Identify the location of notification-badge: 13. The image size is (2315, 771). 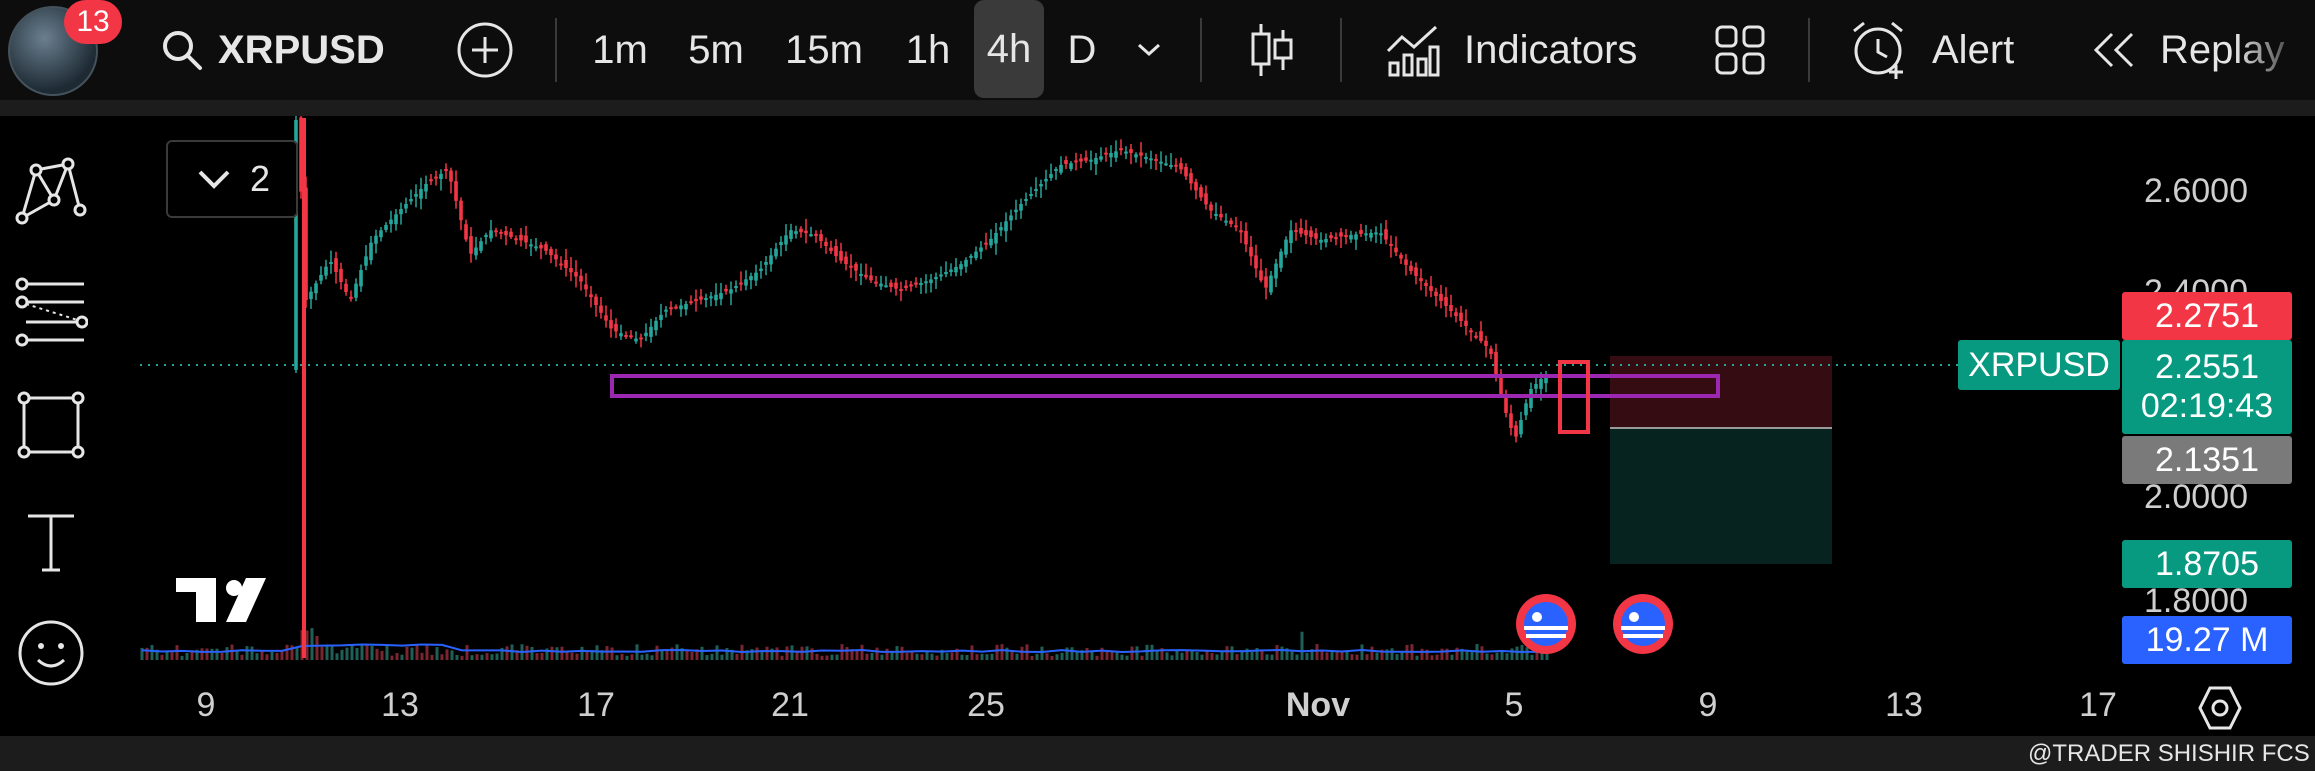
(93, 22).